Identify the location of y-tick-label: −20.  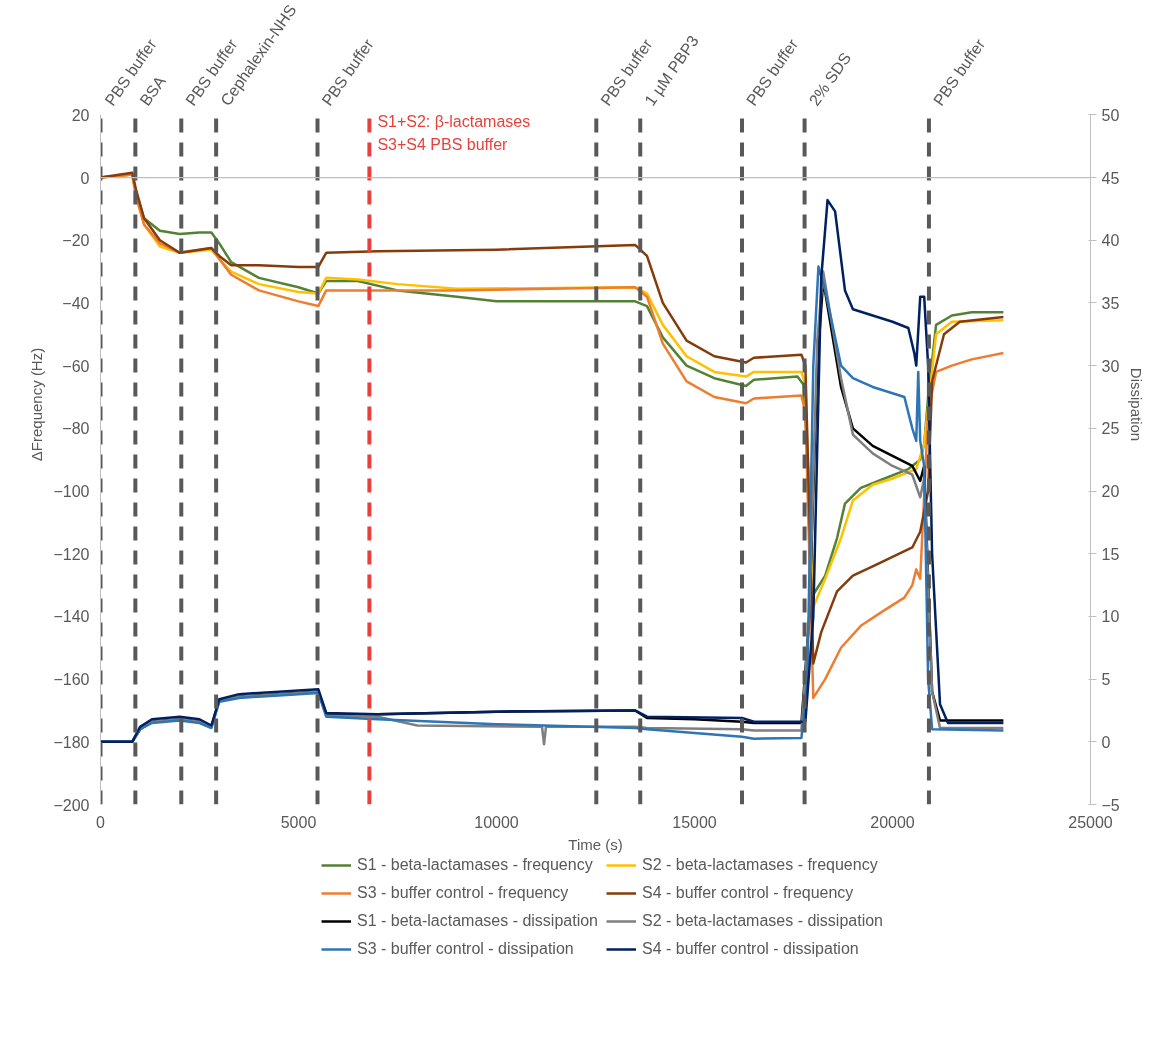
(76, 241).